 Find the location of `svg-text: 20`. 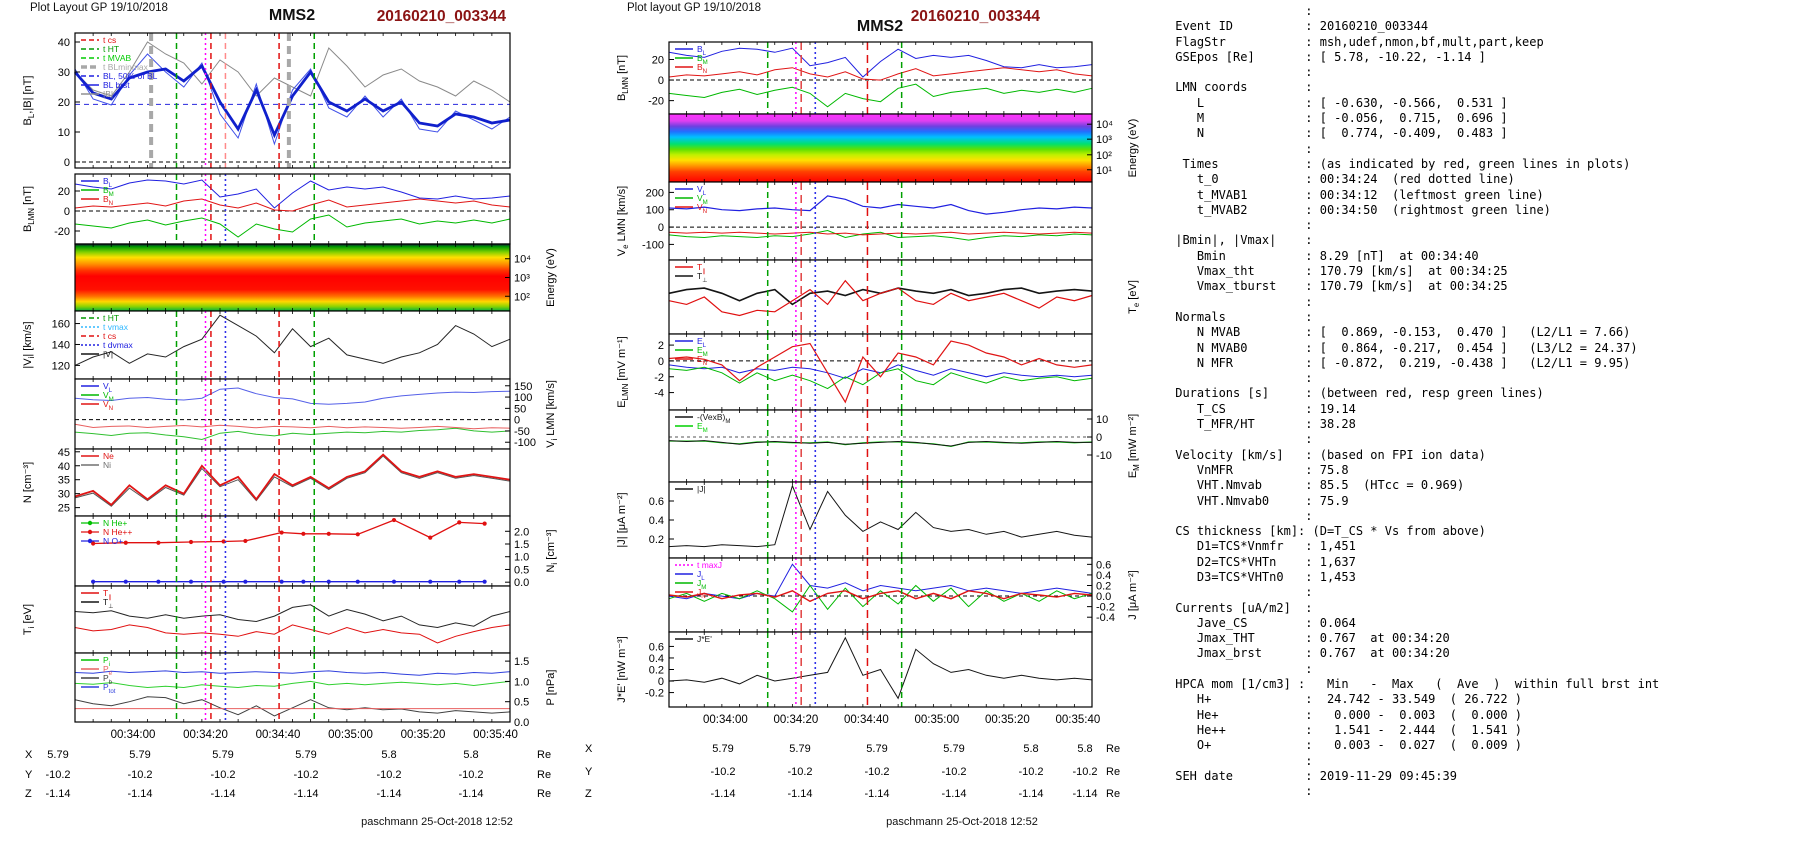

svg-text: 20 is located at coordinates (658, 60).